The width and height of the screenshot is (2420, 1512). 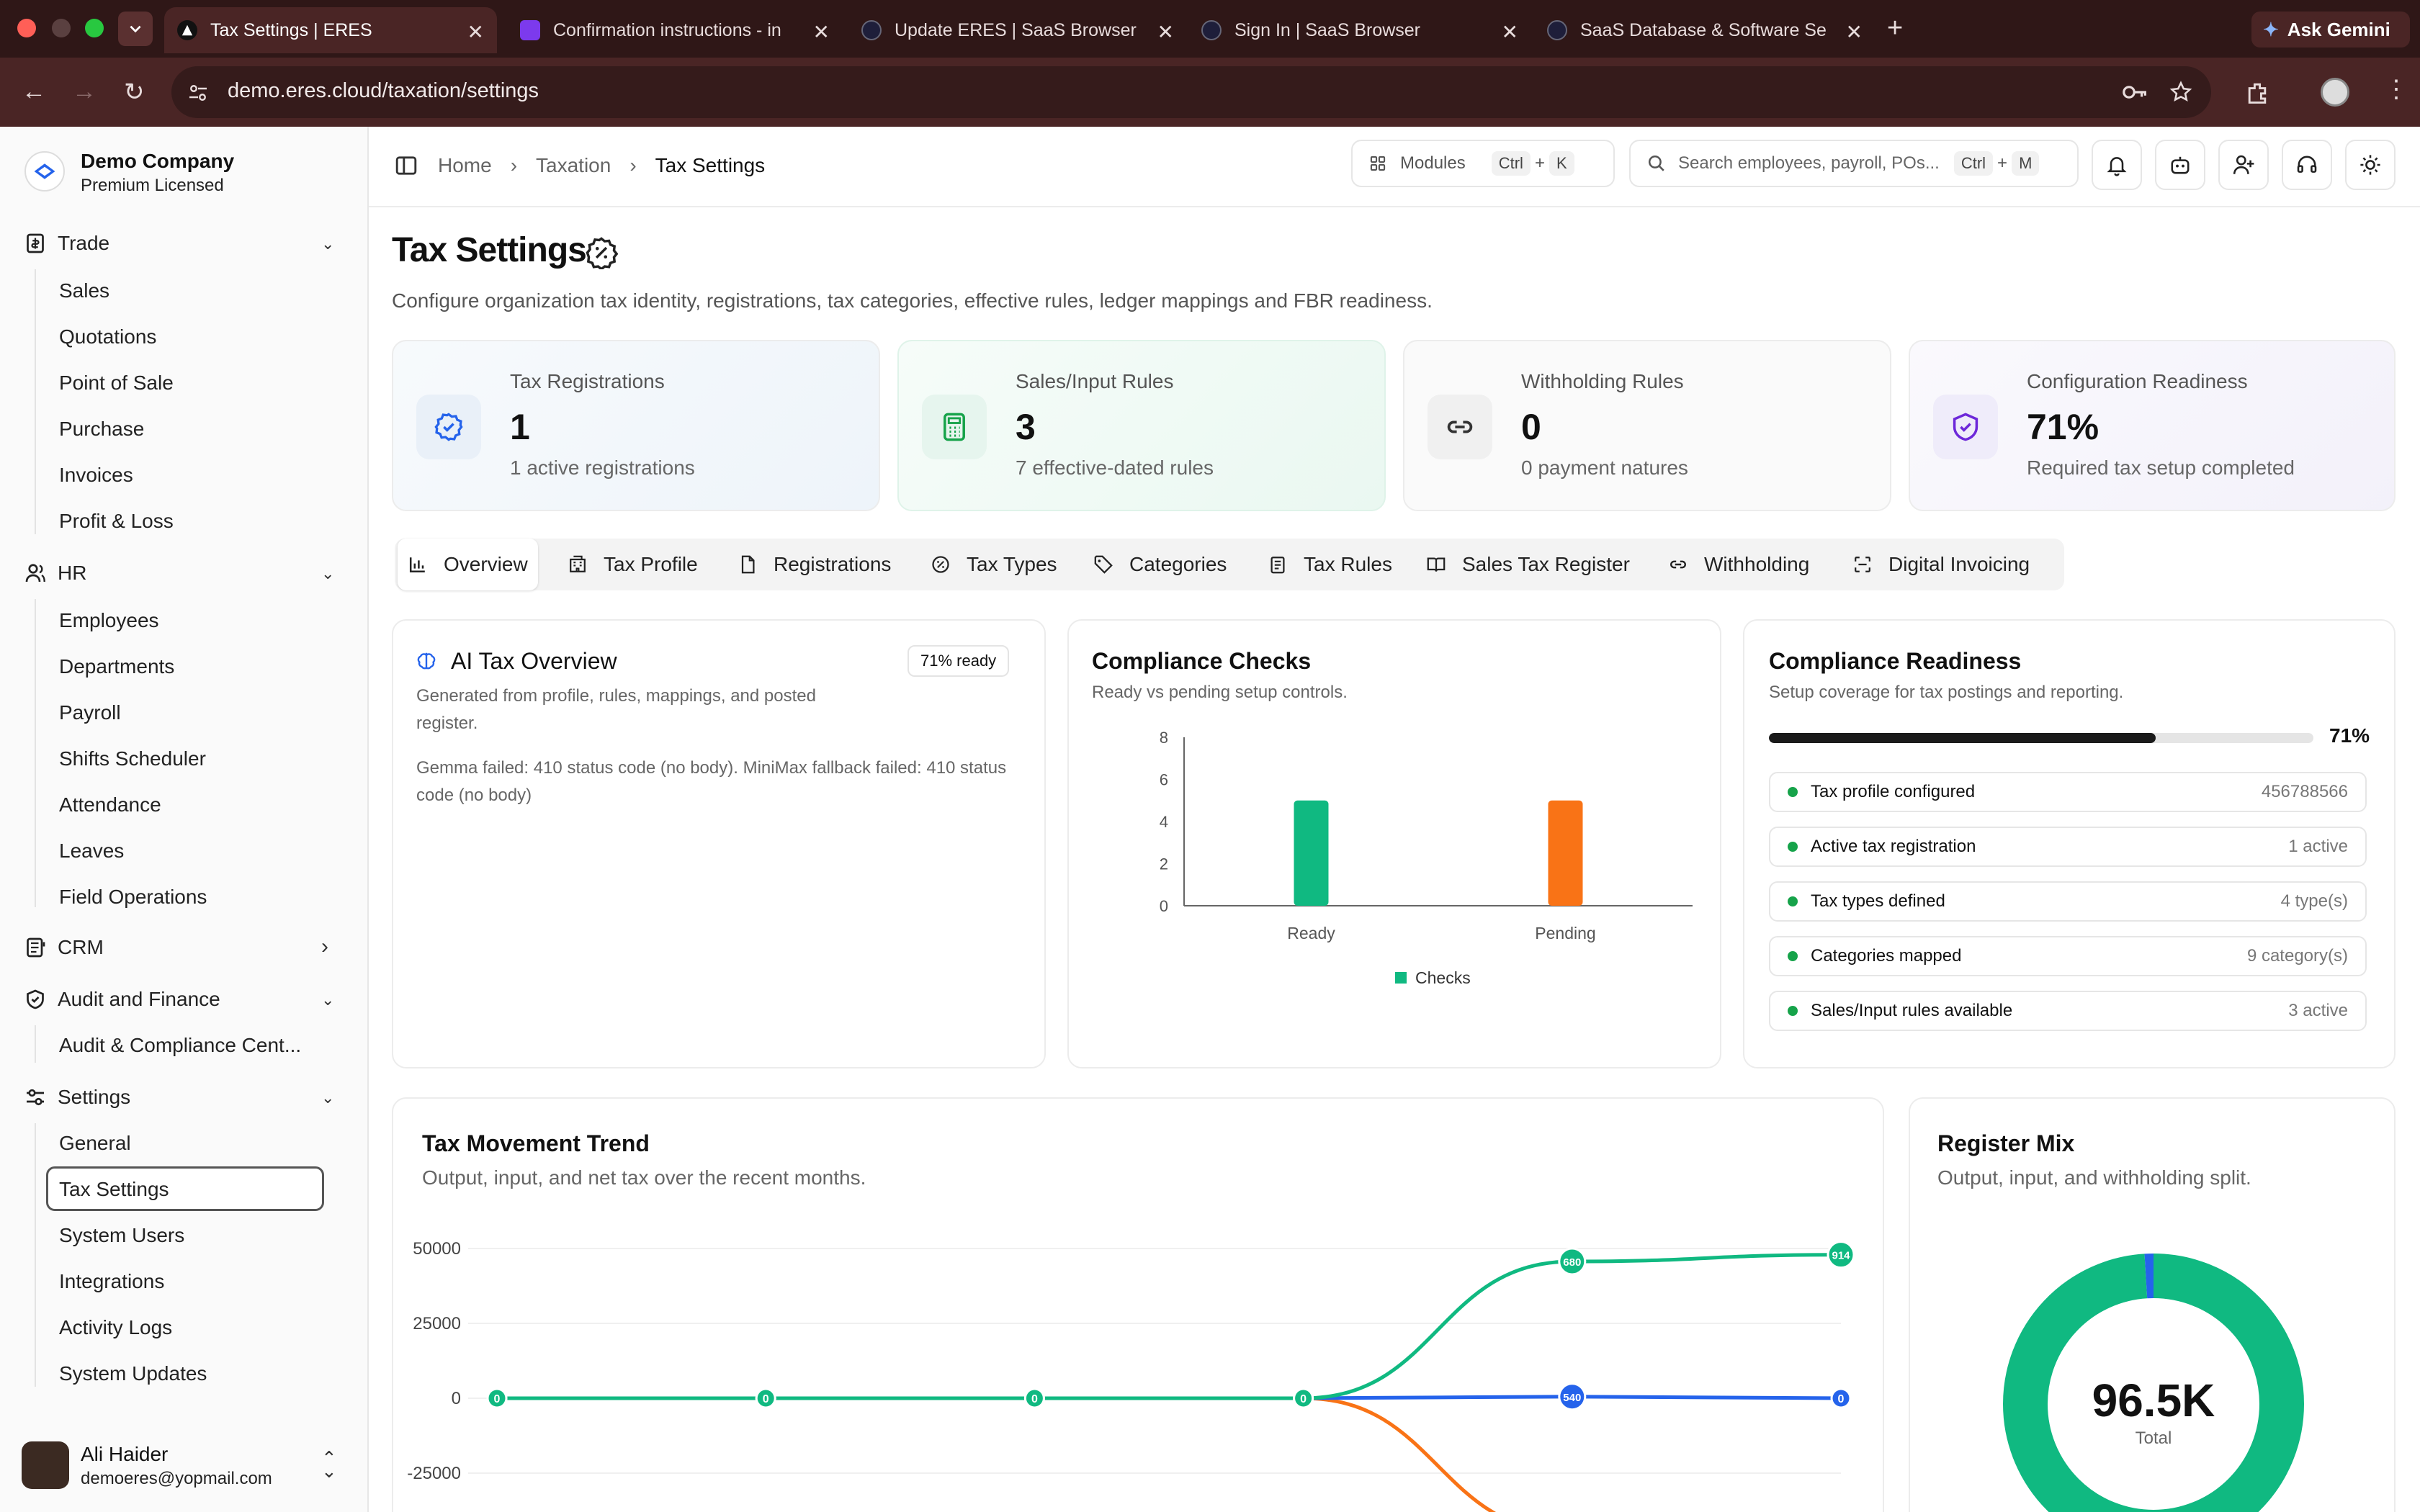 I want to click on chevron-right-icon: ›, so click(x=324, y=946).